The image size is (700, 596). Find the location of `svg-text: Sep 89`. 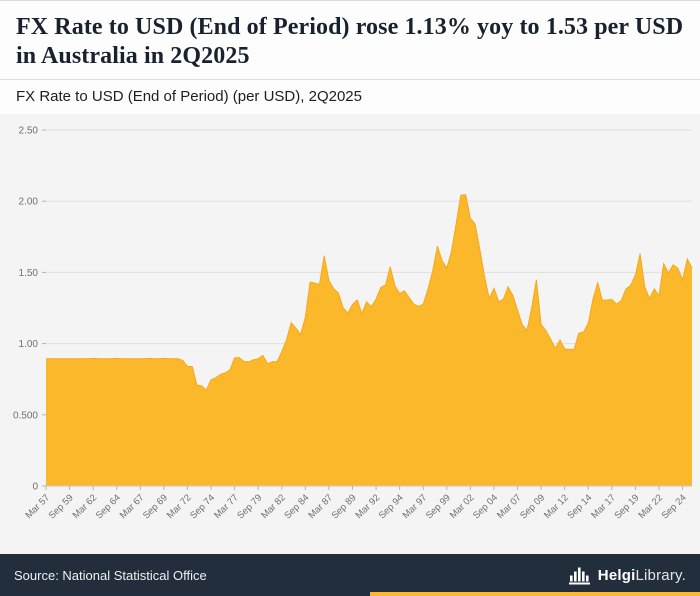

svg-text: Sep 89 is located at coordinates (344, 506).